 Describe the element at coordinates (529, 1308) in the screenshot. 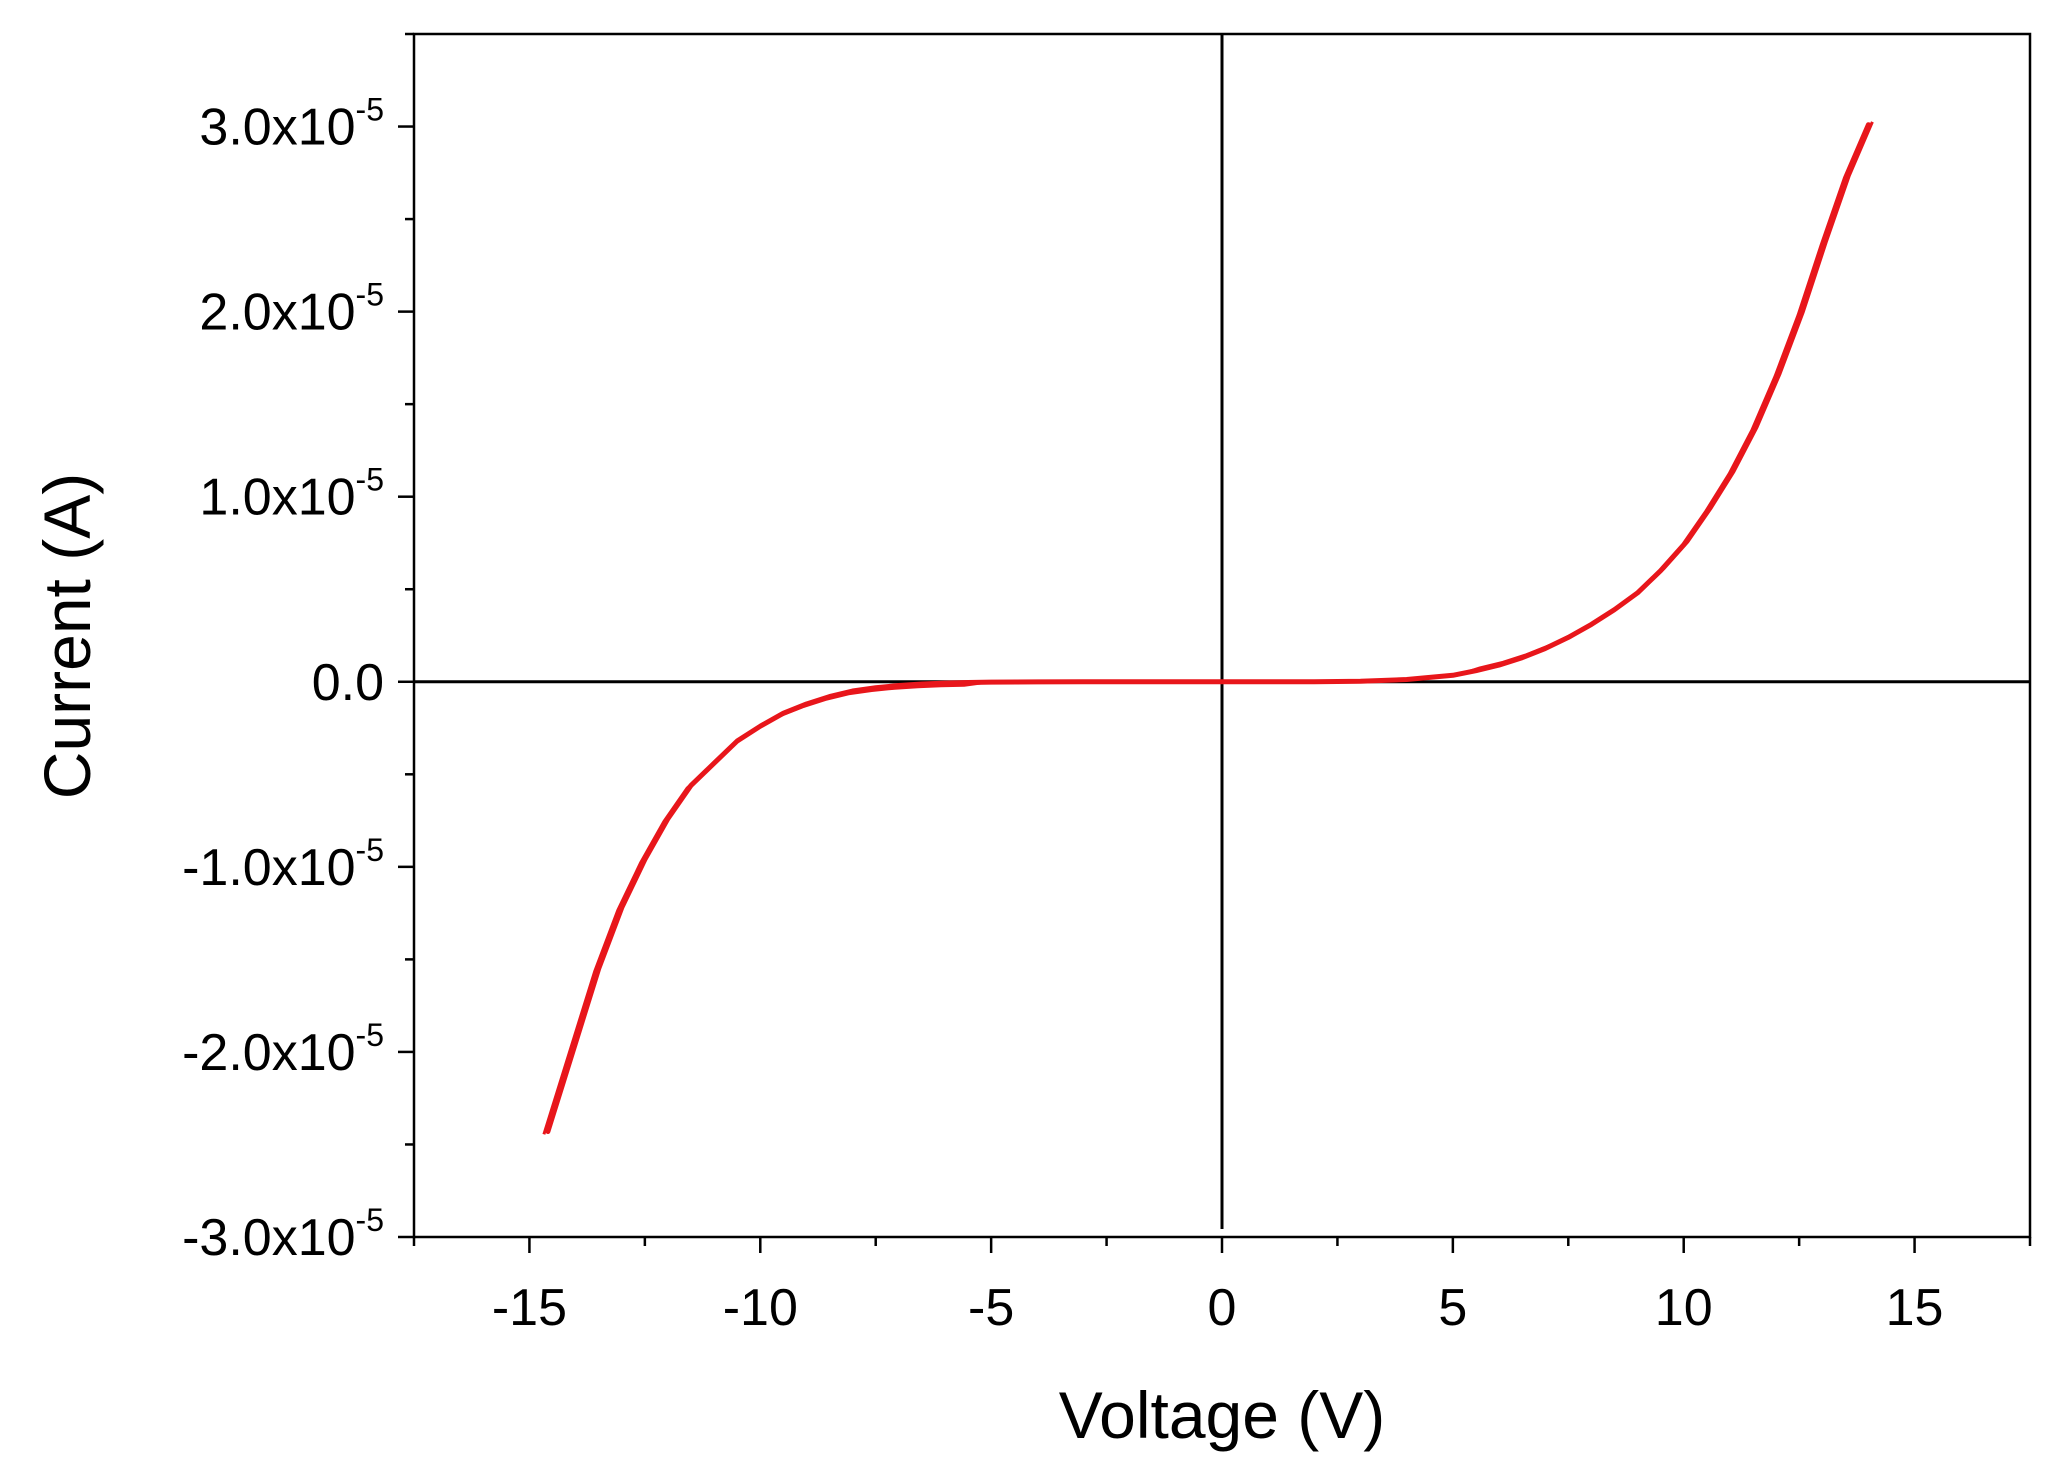

I see `x-tick-label: -15` at that location.